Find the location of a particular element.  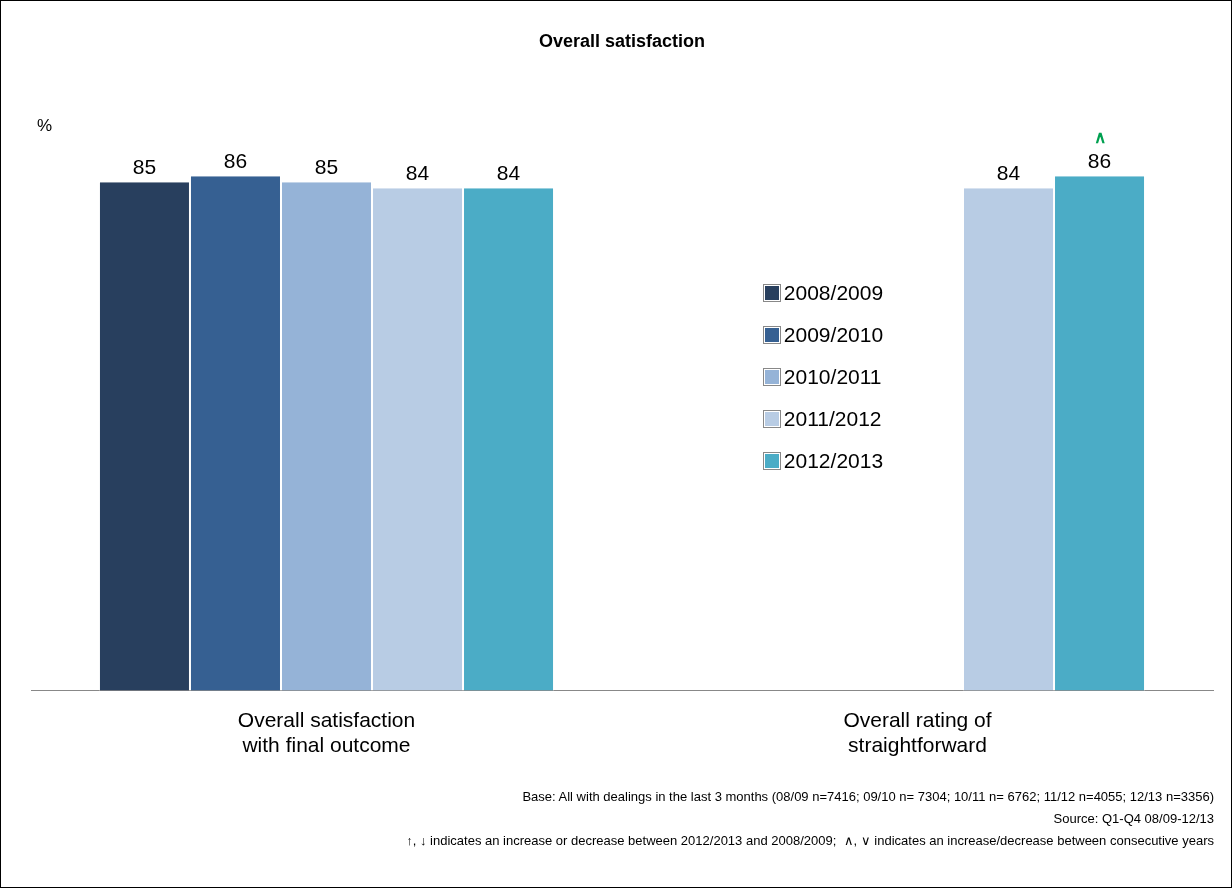

source-note: Source: Q1-Q4 08/09-12/13 is located at coordinates (1133, 818).